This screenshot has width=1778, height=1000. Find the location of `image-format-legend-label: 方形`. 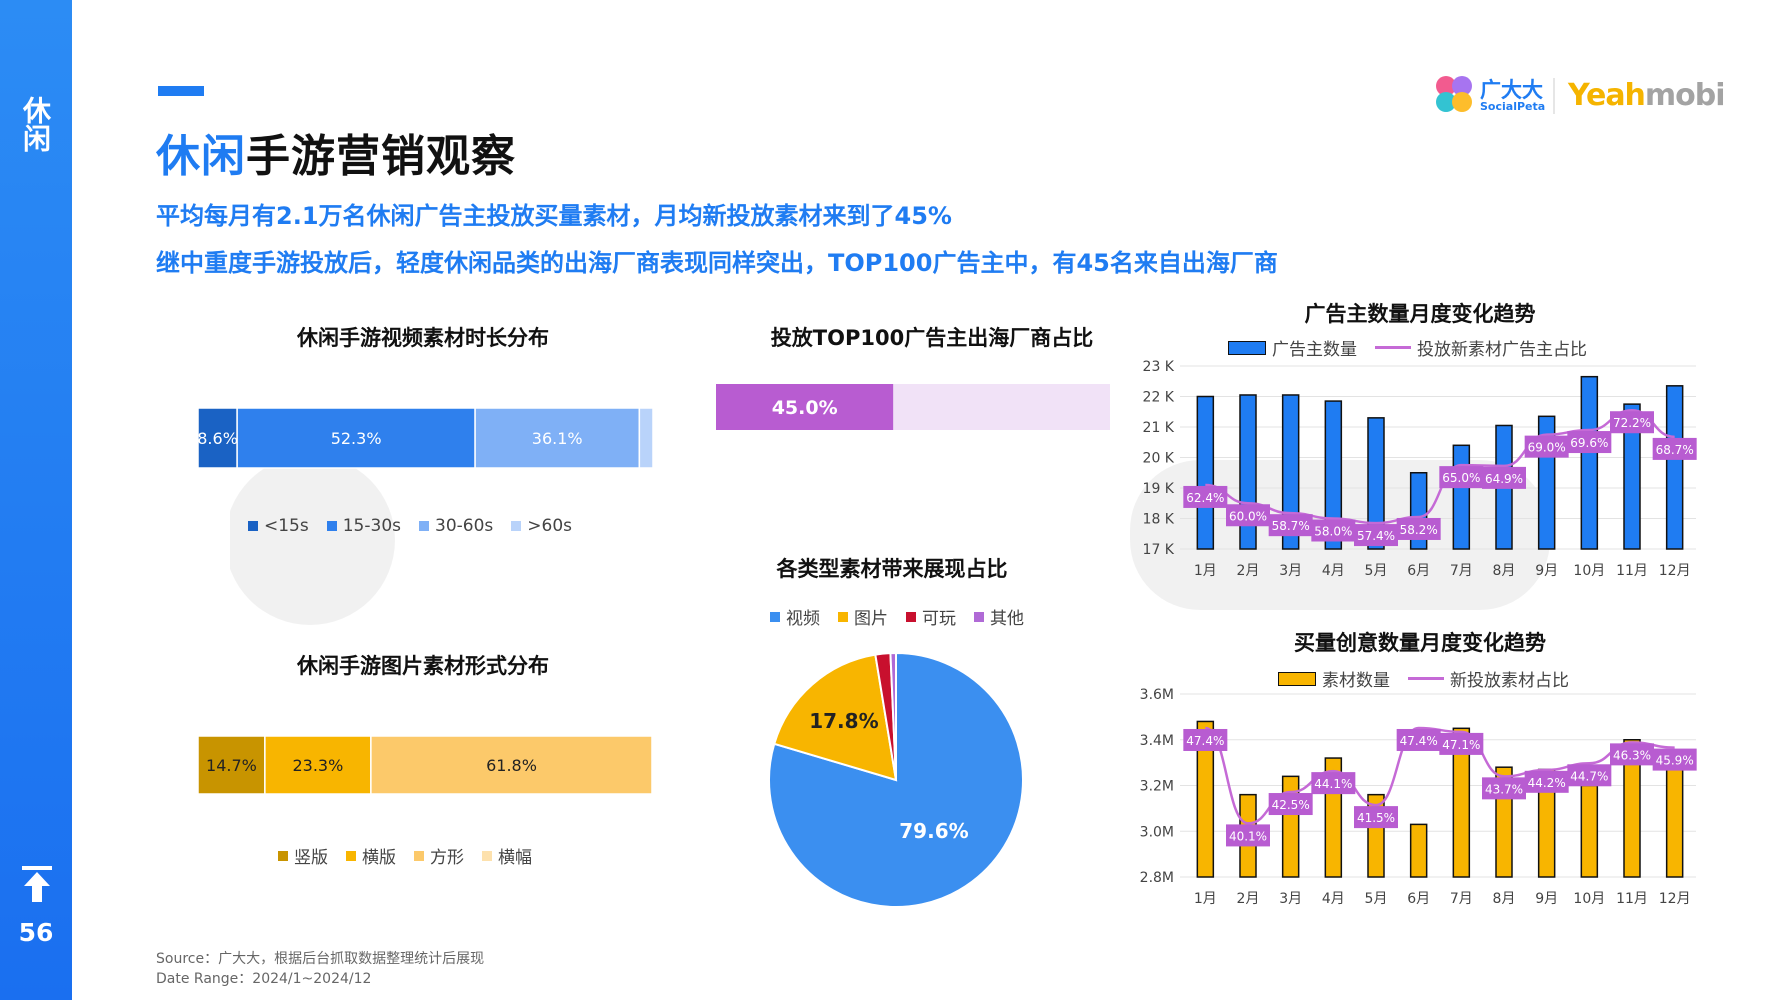

image-format-legend-label: 方形 is located at coordinates (447, 858).